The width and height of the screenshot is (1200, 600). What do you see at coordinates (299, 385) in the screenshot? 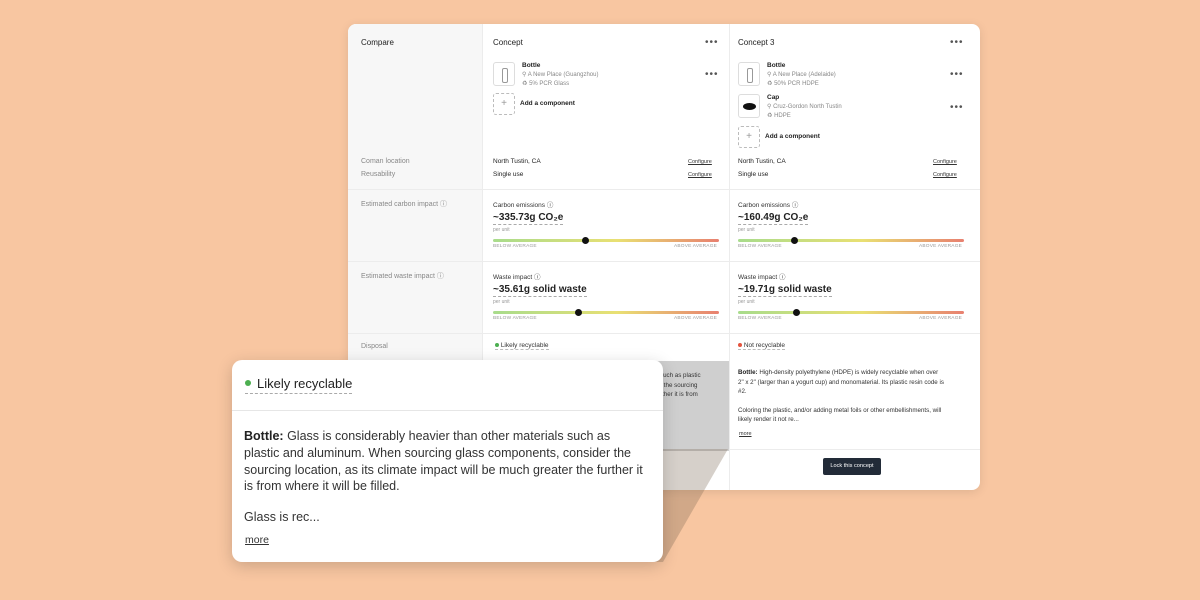
I see `popup-status: Likely recyclable` at bounding box center [299, 385].